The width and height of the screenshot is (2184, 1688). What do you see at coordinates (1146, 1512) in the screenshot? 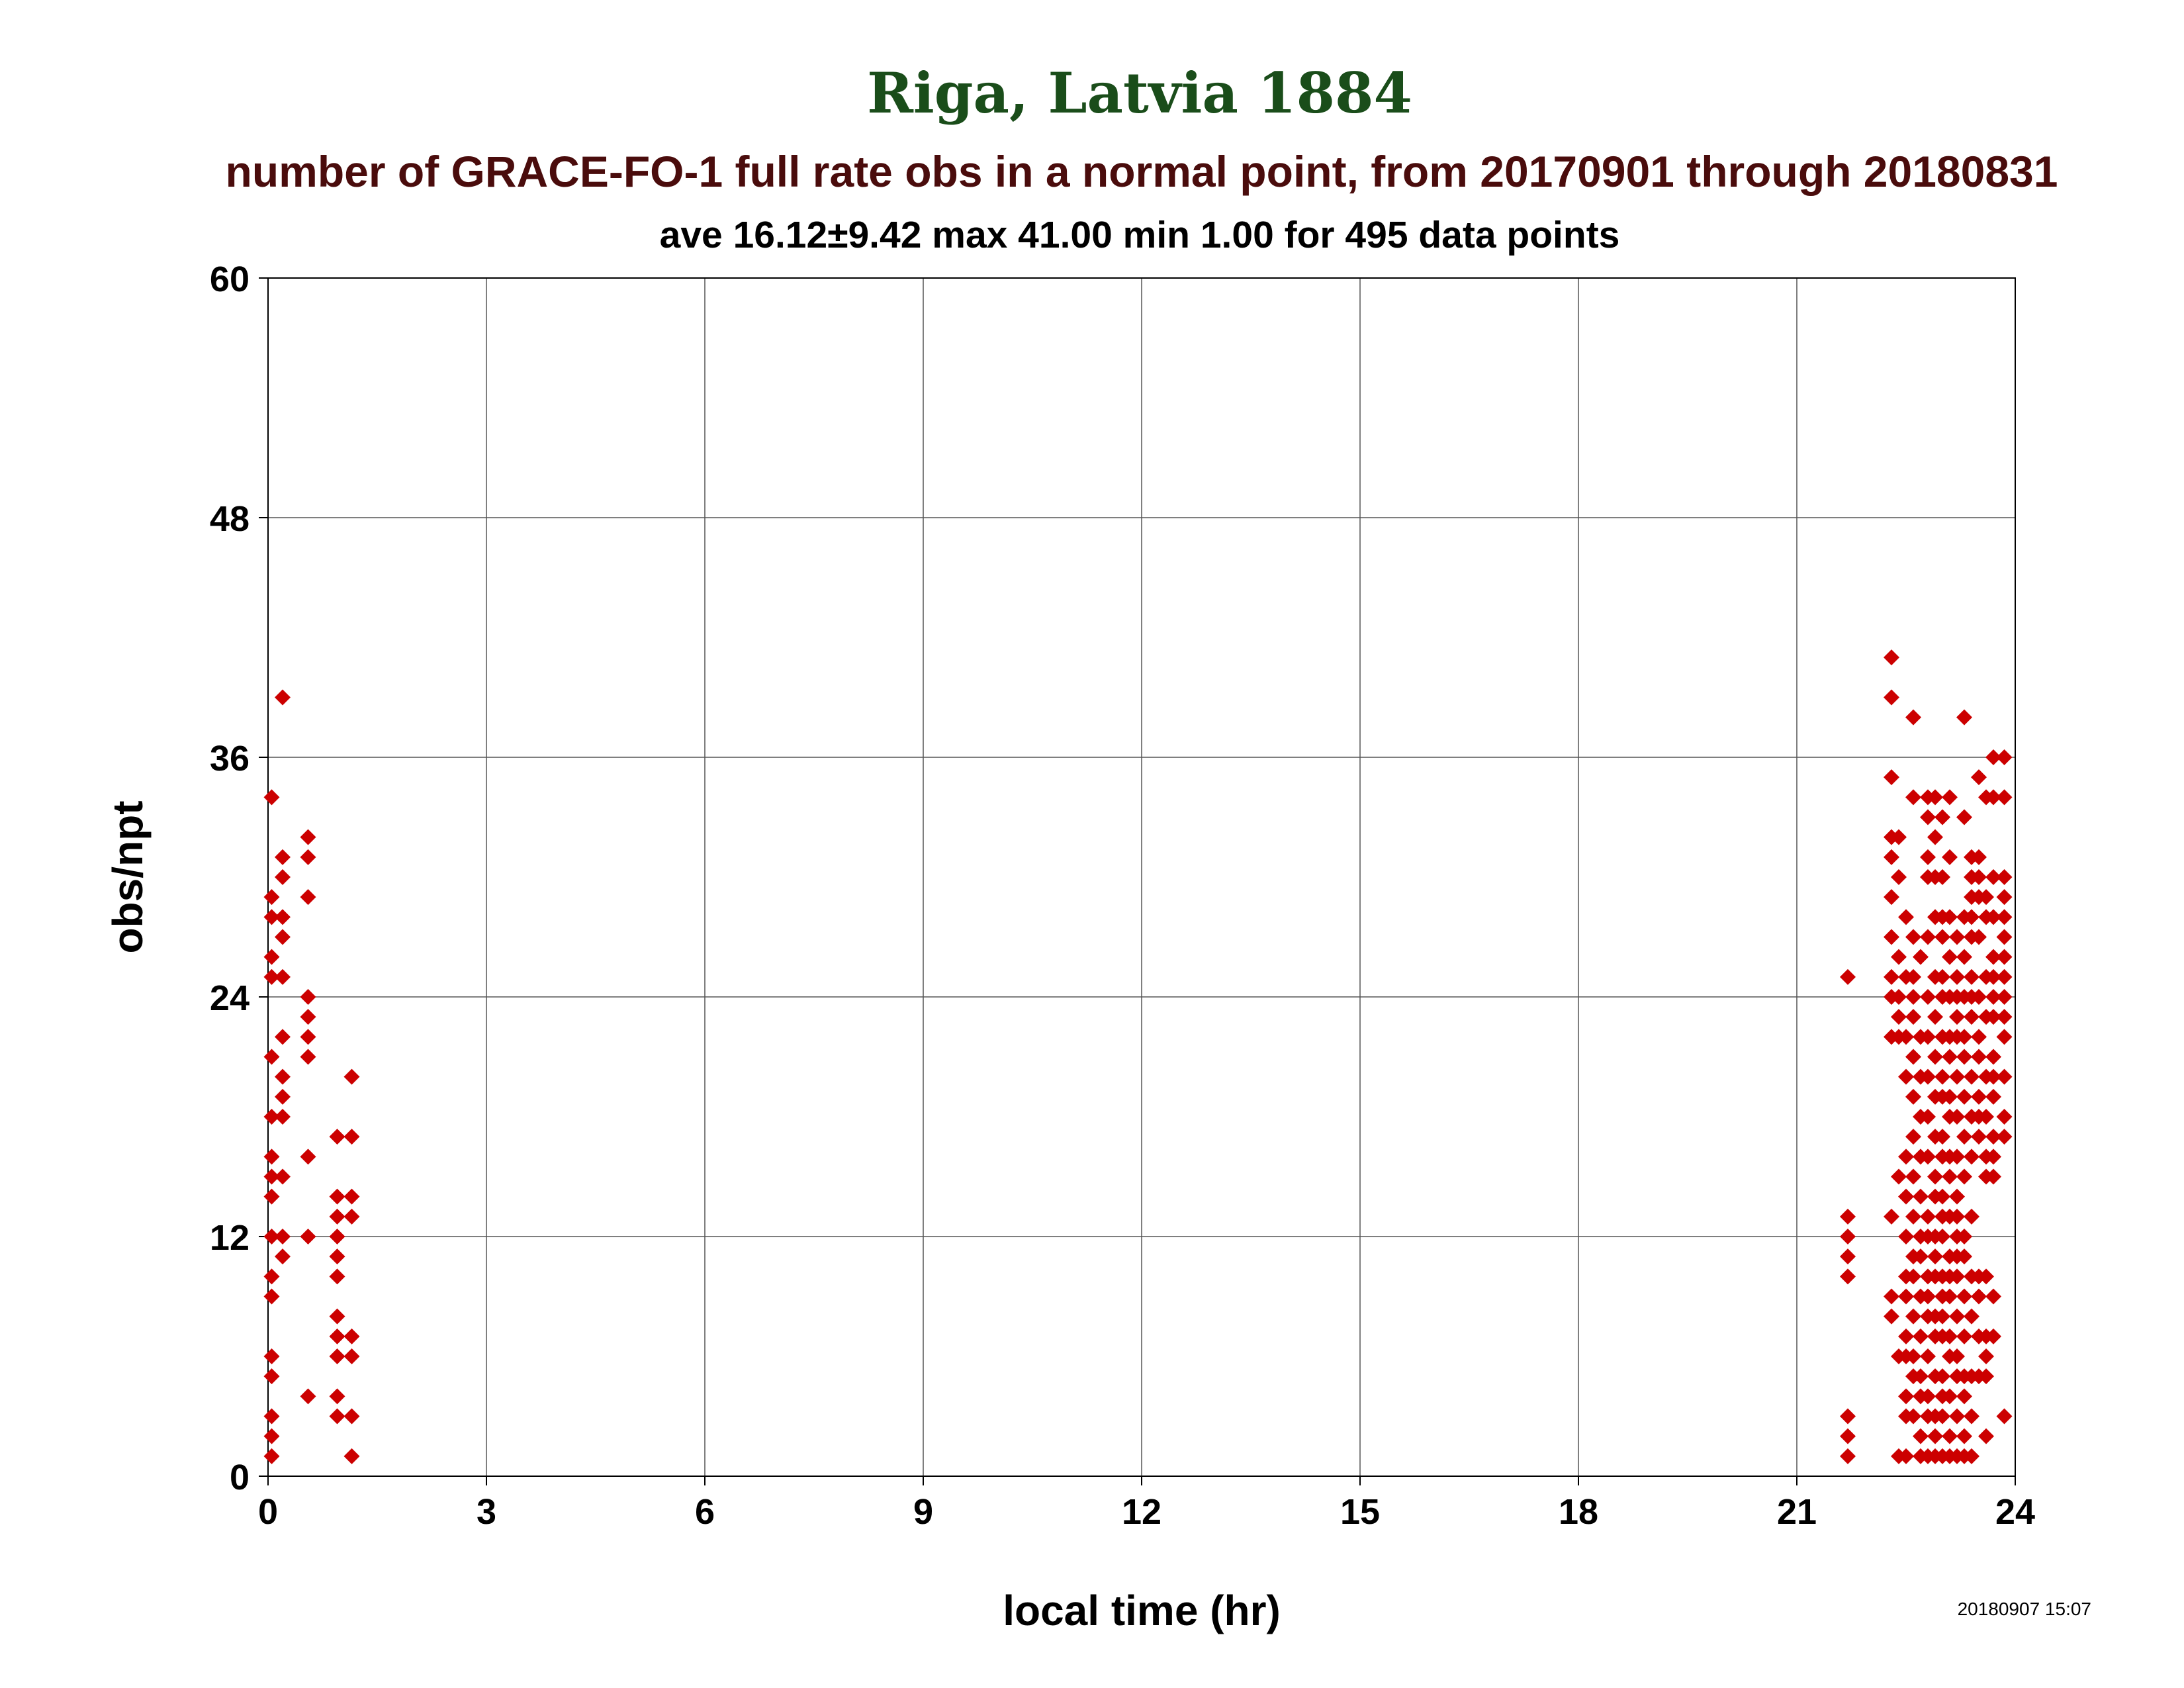
I see `x-tick-labels: 0 3 6 9 12 15 18 21 24` at bounding box center [1146, 1512].